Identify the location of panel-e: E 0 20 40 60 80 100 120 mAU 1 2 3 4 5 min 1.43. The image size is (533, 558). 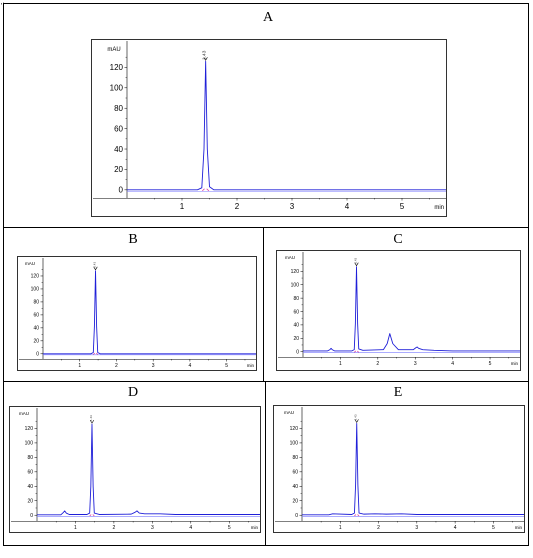
(399, 459).